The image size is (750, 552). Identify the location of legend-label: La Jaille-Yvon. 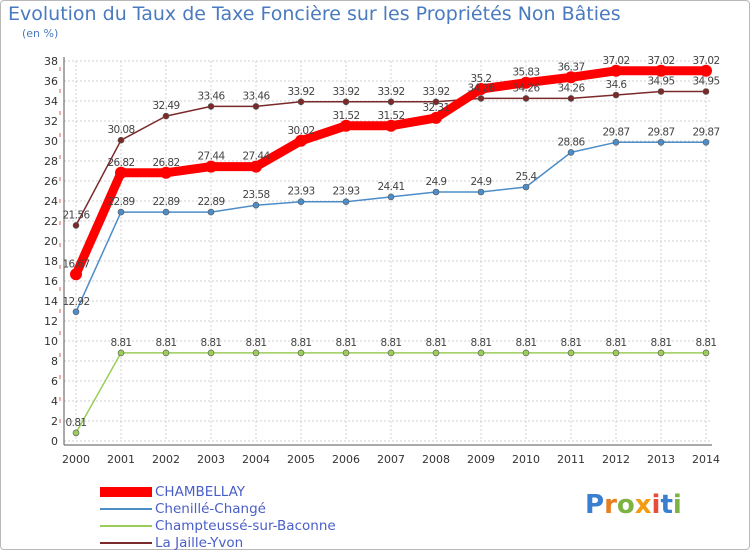
(199, 543).